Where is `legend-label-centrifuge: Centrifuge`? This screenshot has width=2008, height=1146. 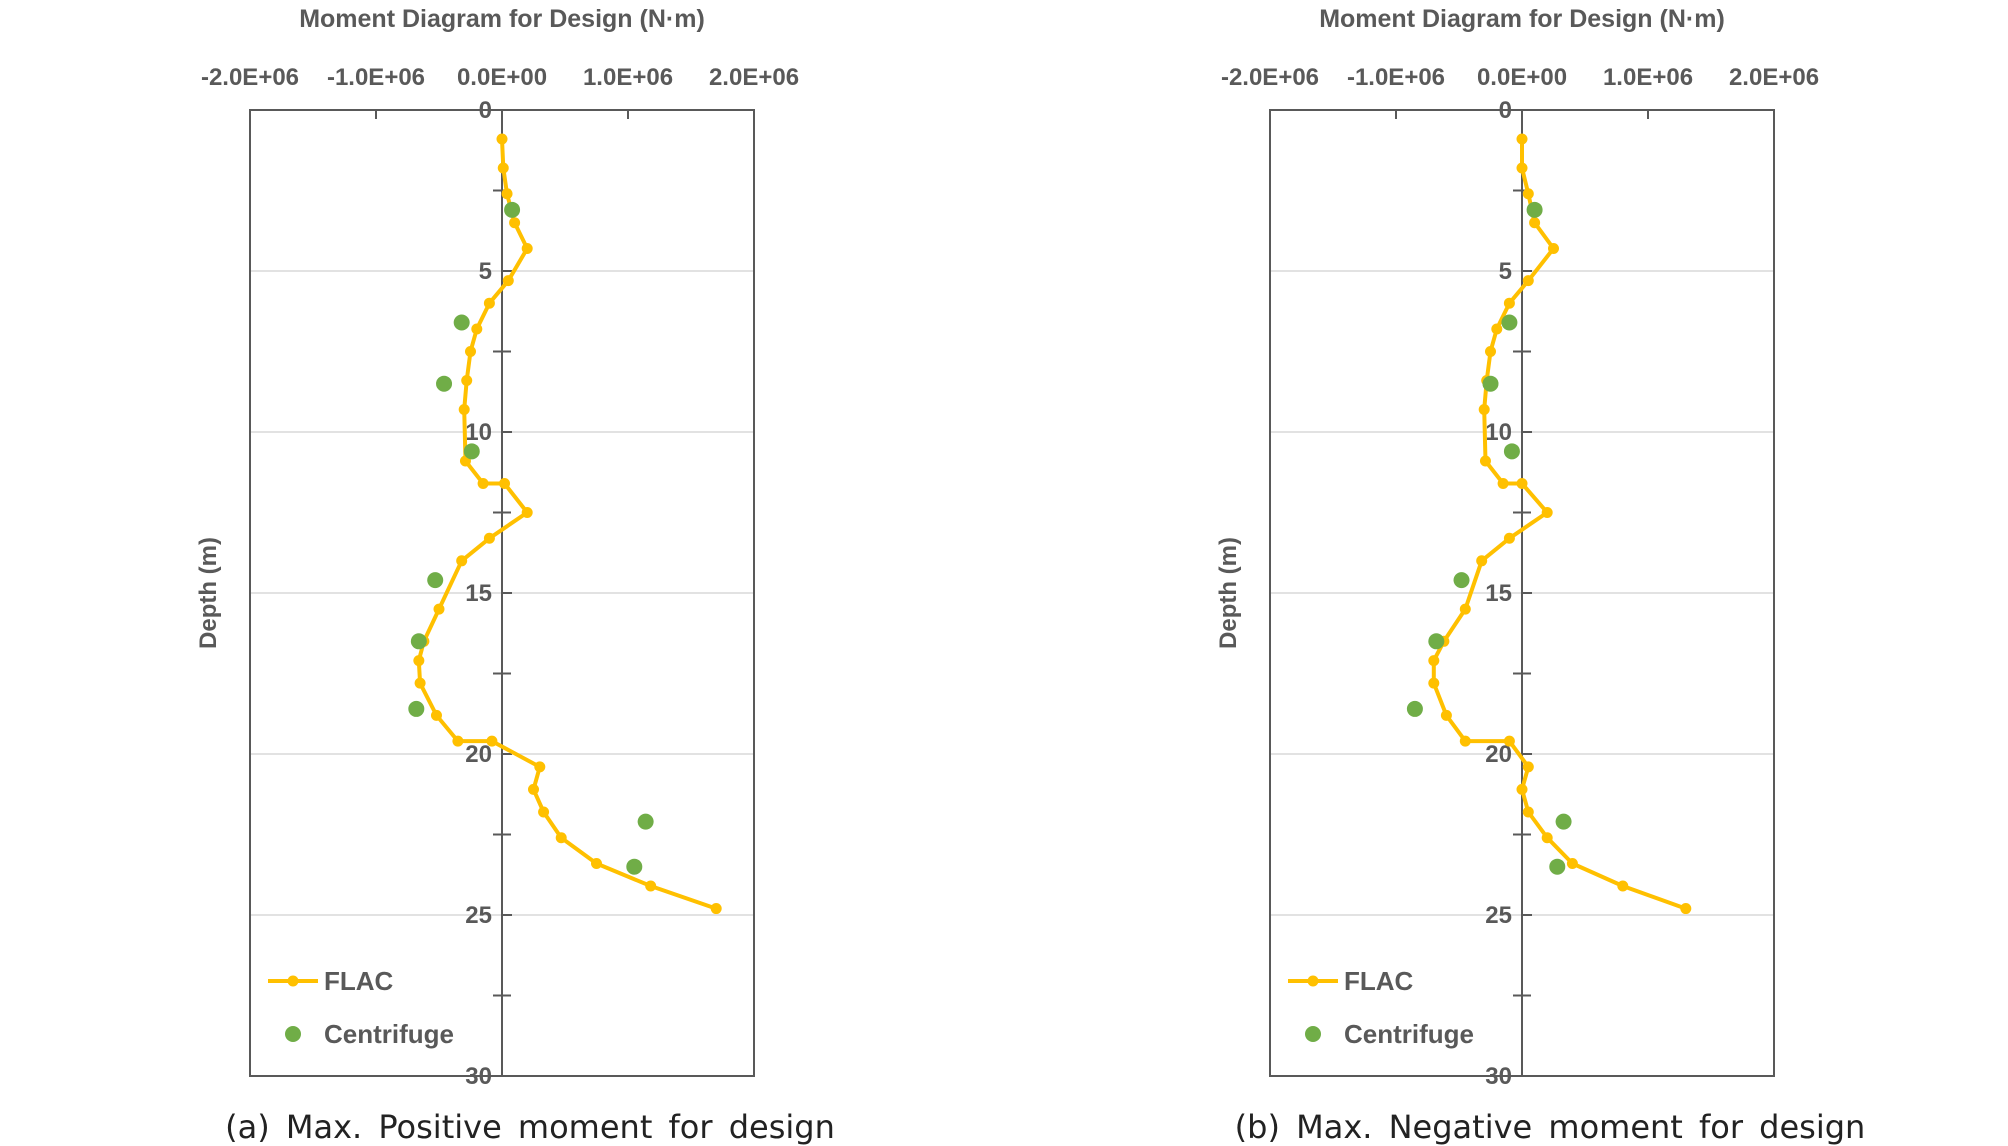
legend-label-centrifuge: Centrifuge is located at coordinates (1409, 1034).